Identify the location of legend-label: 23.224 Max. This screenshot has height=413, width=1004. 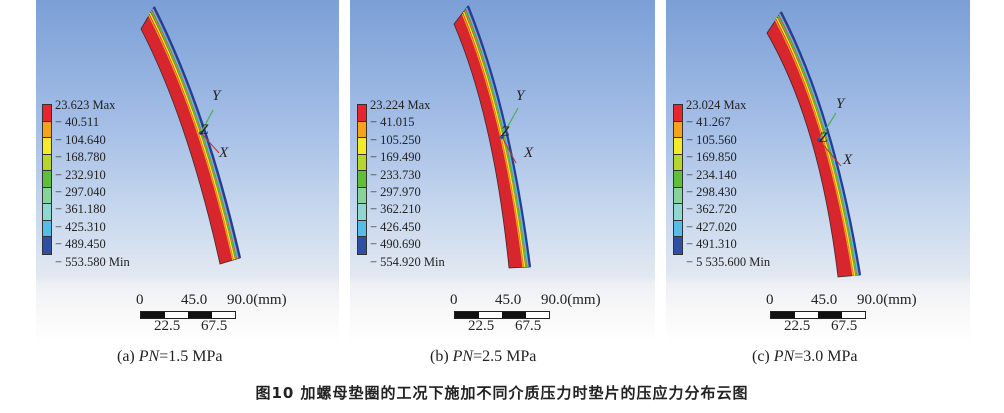
(400, 105).